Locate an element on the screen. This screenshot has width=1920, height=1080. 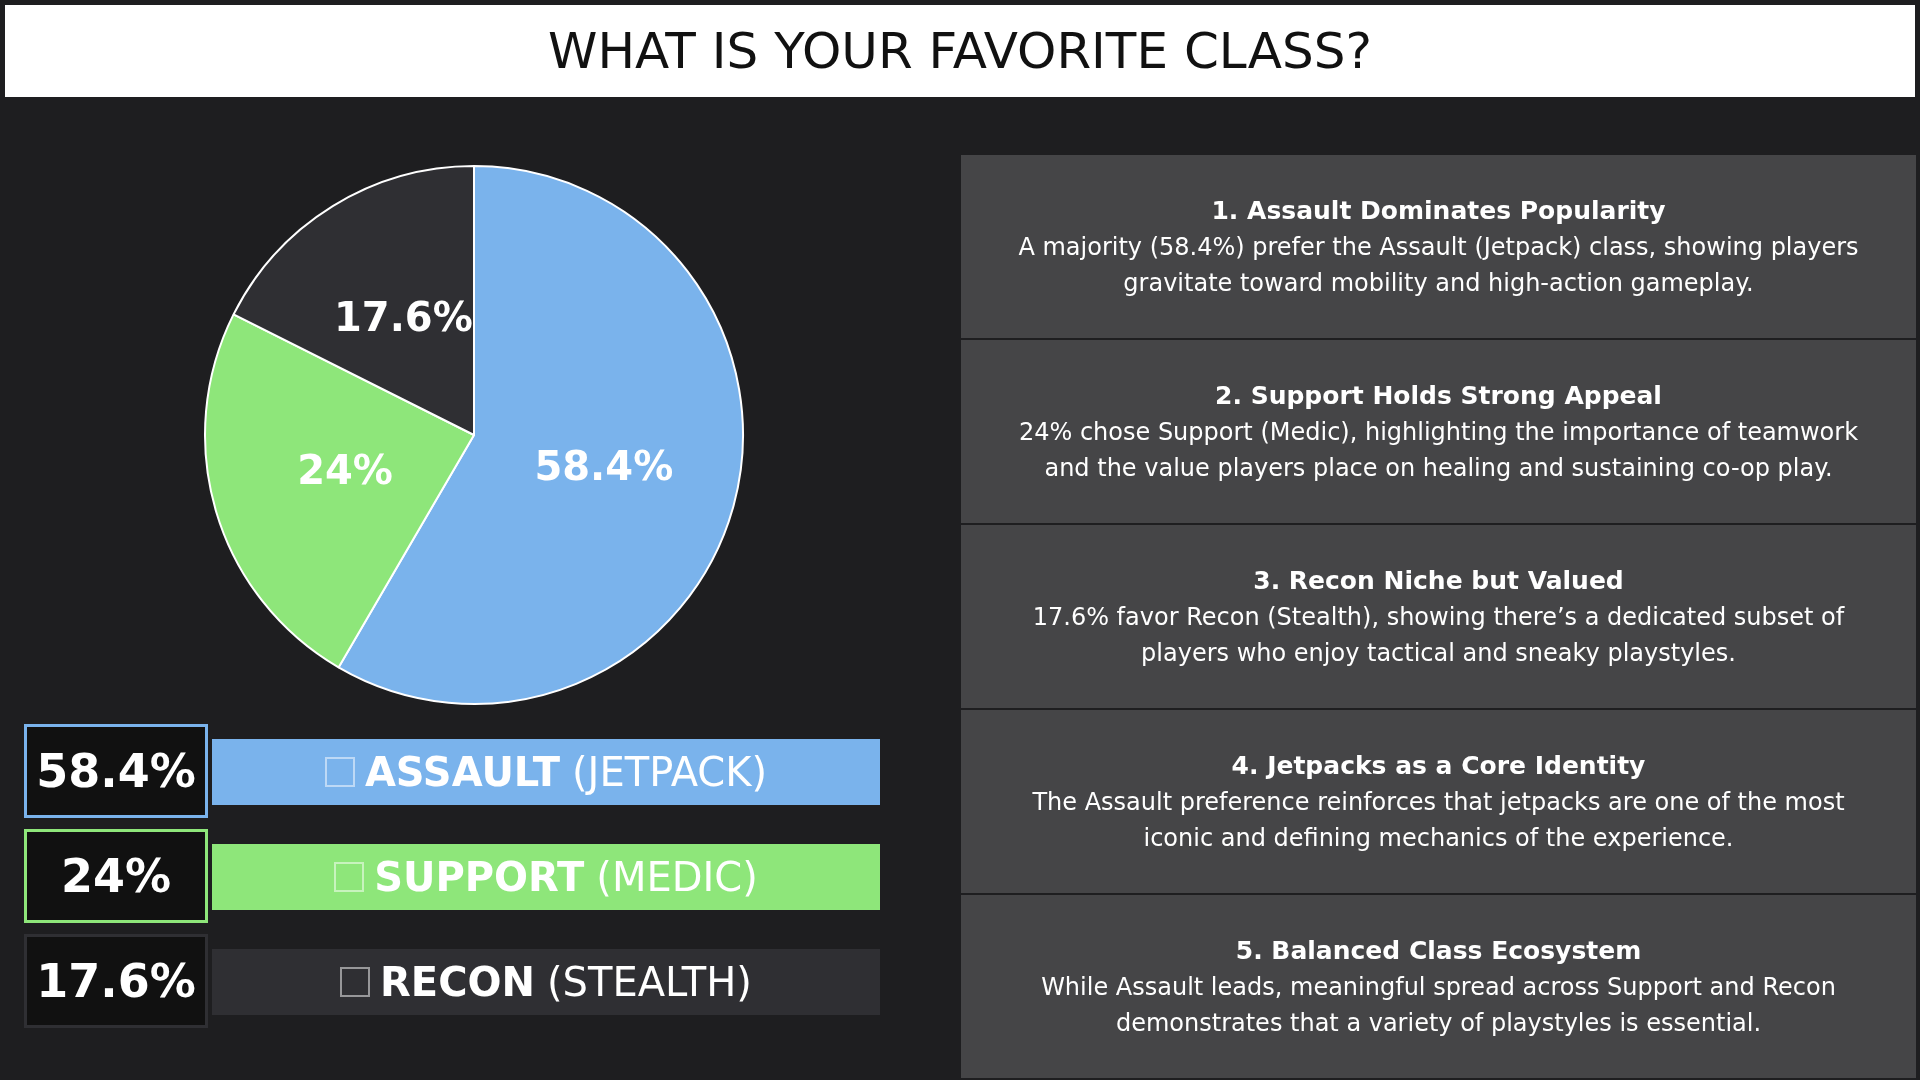
text: 4. Jetpacks as a Core Identity is located at coordinates (1438, 765).